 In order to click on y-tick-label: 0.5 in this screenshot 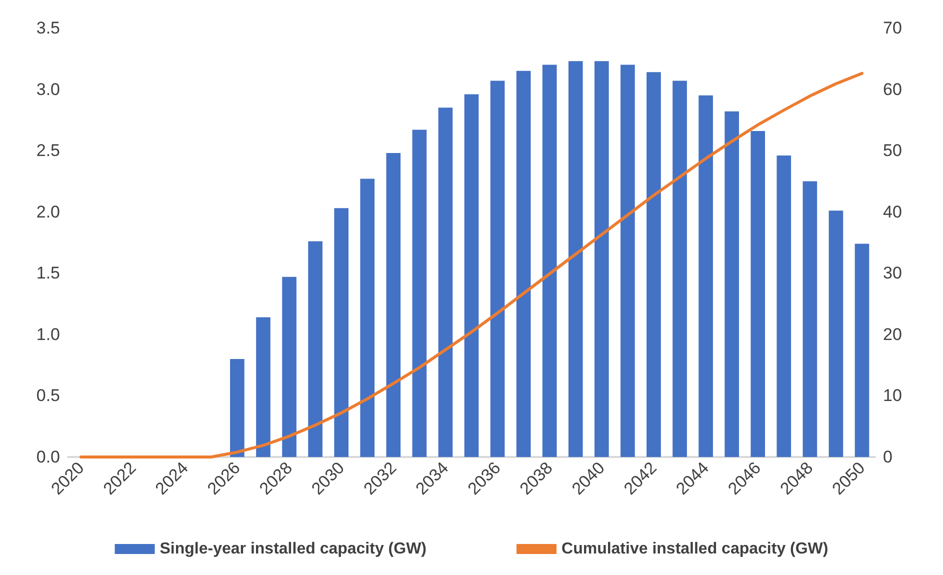, I will do `click(48, 396)`.